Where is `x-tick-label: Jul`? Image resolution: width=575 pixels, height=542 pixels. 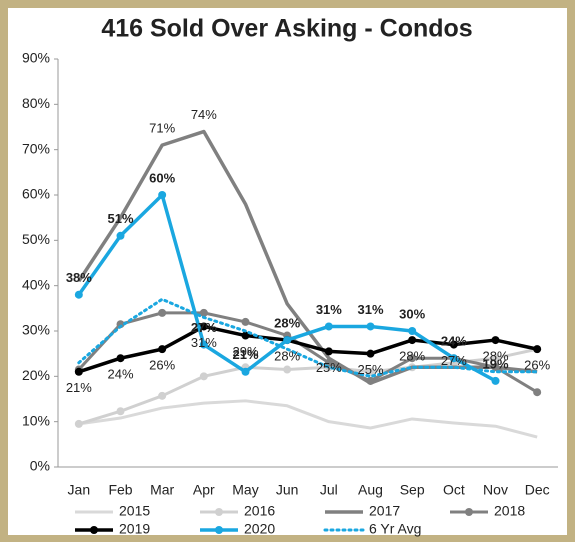
x-tick-label: Jul is located at coordinates (329, 490).